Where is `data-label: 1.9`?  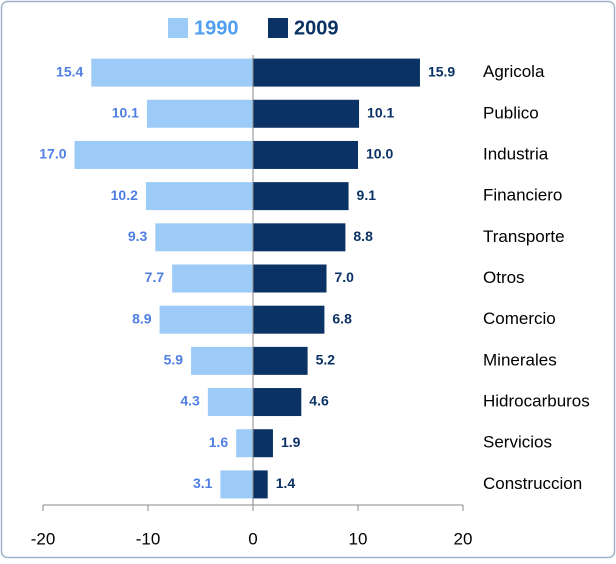
data-label: 1.9 is located at coordinates (291, 442).